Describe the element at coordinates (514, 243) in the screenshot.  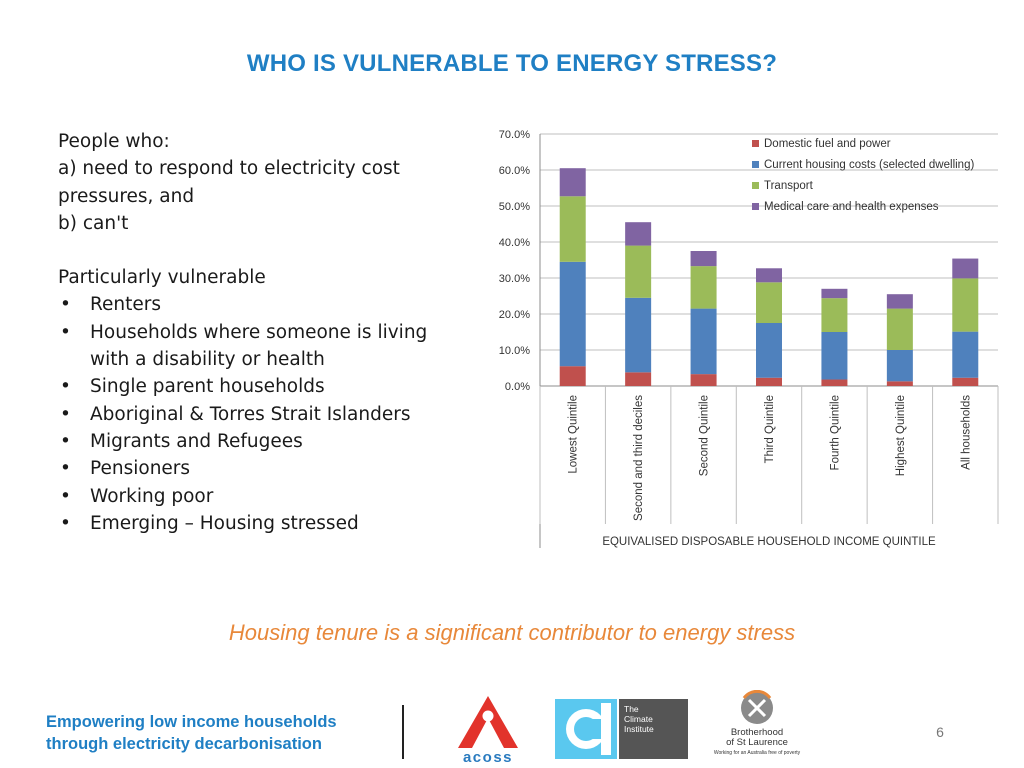
I see `y-tick-label: 40.0%` at that location.